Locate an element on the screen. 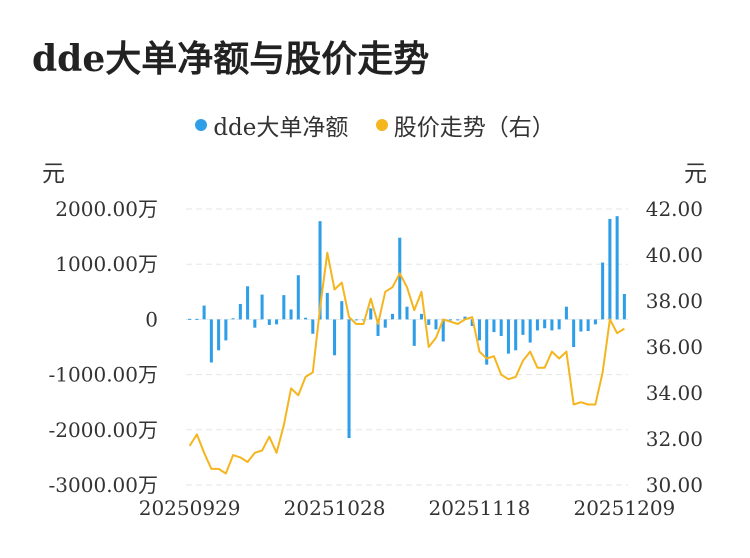 The width and height of the screenshot is (750, 558). x-tick-label: 20251118 is located at coordinates (480, 508).